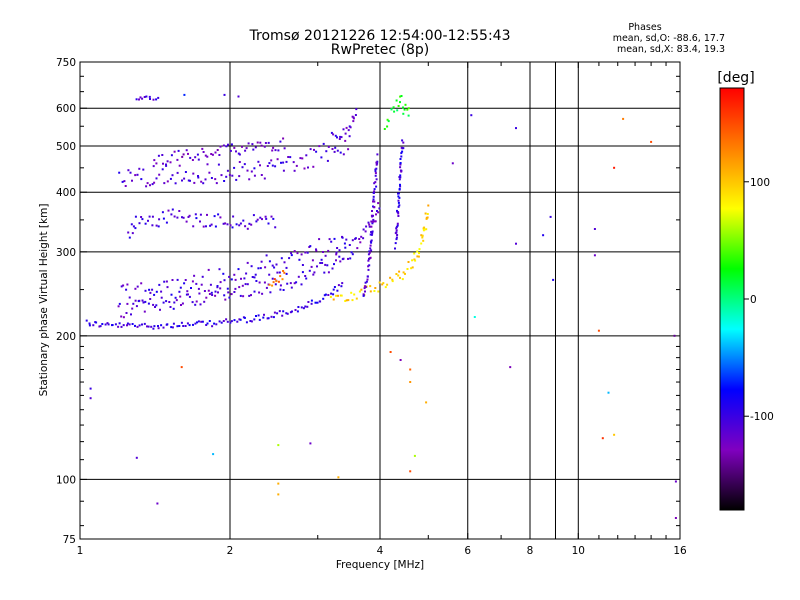  What do you see at coordinates (380, 565) in the screenshot?
I see `x-axis-label: Frequency [MHz]` at bounding box center [380, 565].